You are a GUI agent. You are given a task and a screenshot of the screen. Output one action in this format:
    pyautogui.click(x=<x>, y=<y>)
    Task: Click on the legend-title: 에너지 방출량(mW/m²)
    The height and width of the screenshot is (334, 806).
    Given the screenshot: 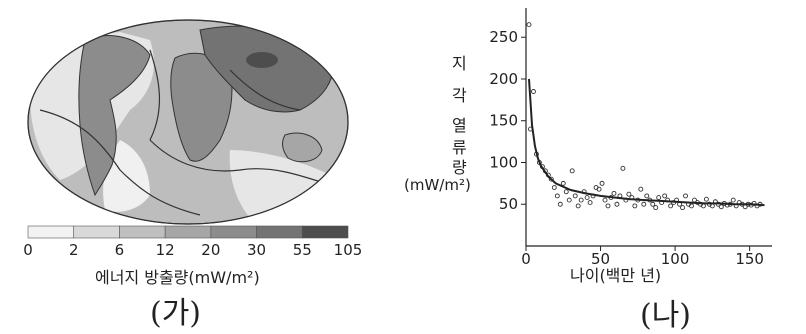 What is the action you would take?
    pyautogui.click(x=177, y=277)
    